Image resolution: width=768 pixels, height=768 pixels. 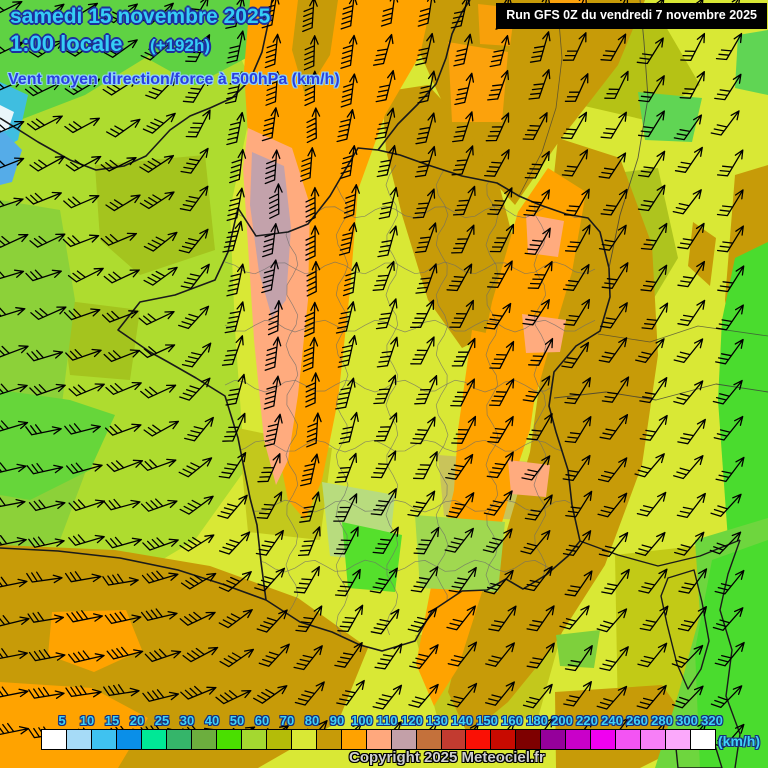 What do you see at coordinates (315, 47) in the screenshot?
I see `region-dgold-top-streak` at bounding box center [315, 47].